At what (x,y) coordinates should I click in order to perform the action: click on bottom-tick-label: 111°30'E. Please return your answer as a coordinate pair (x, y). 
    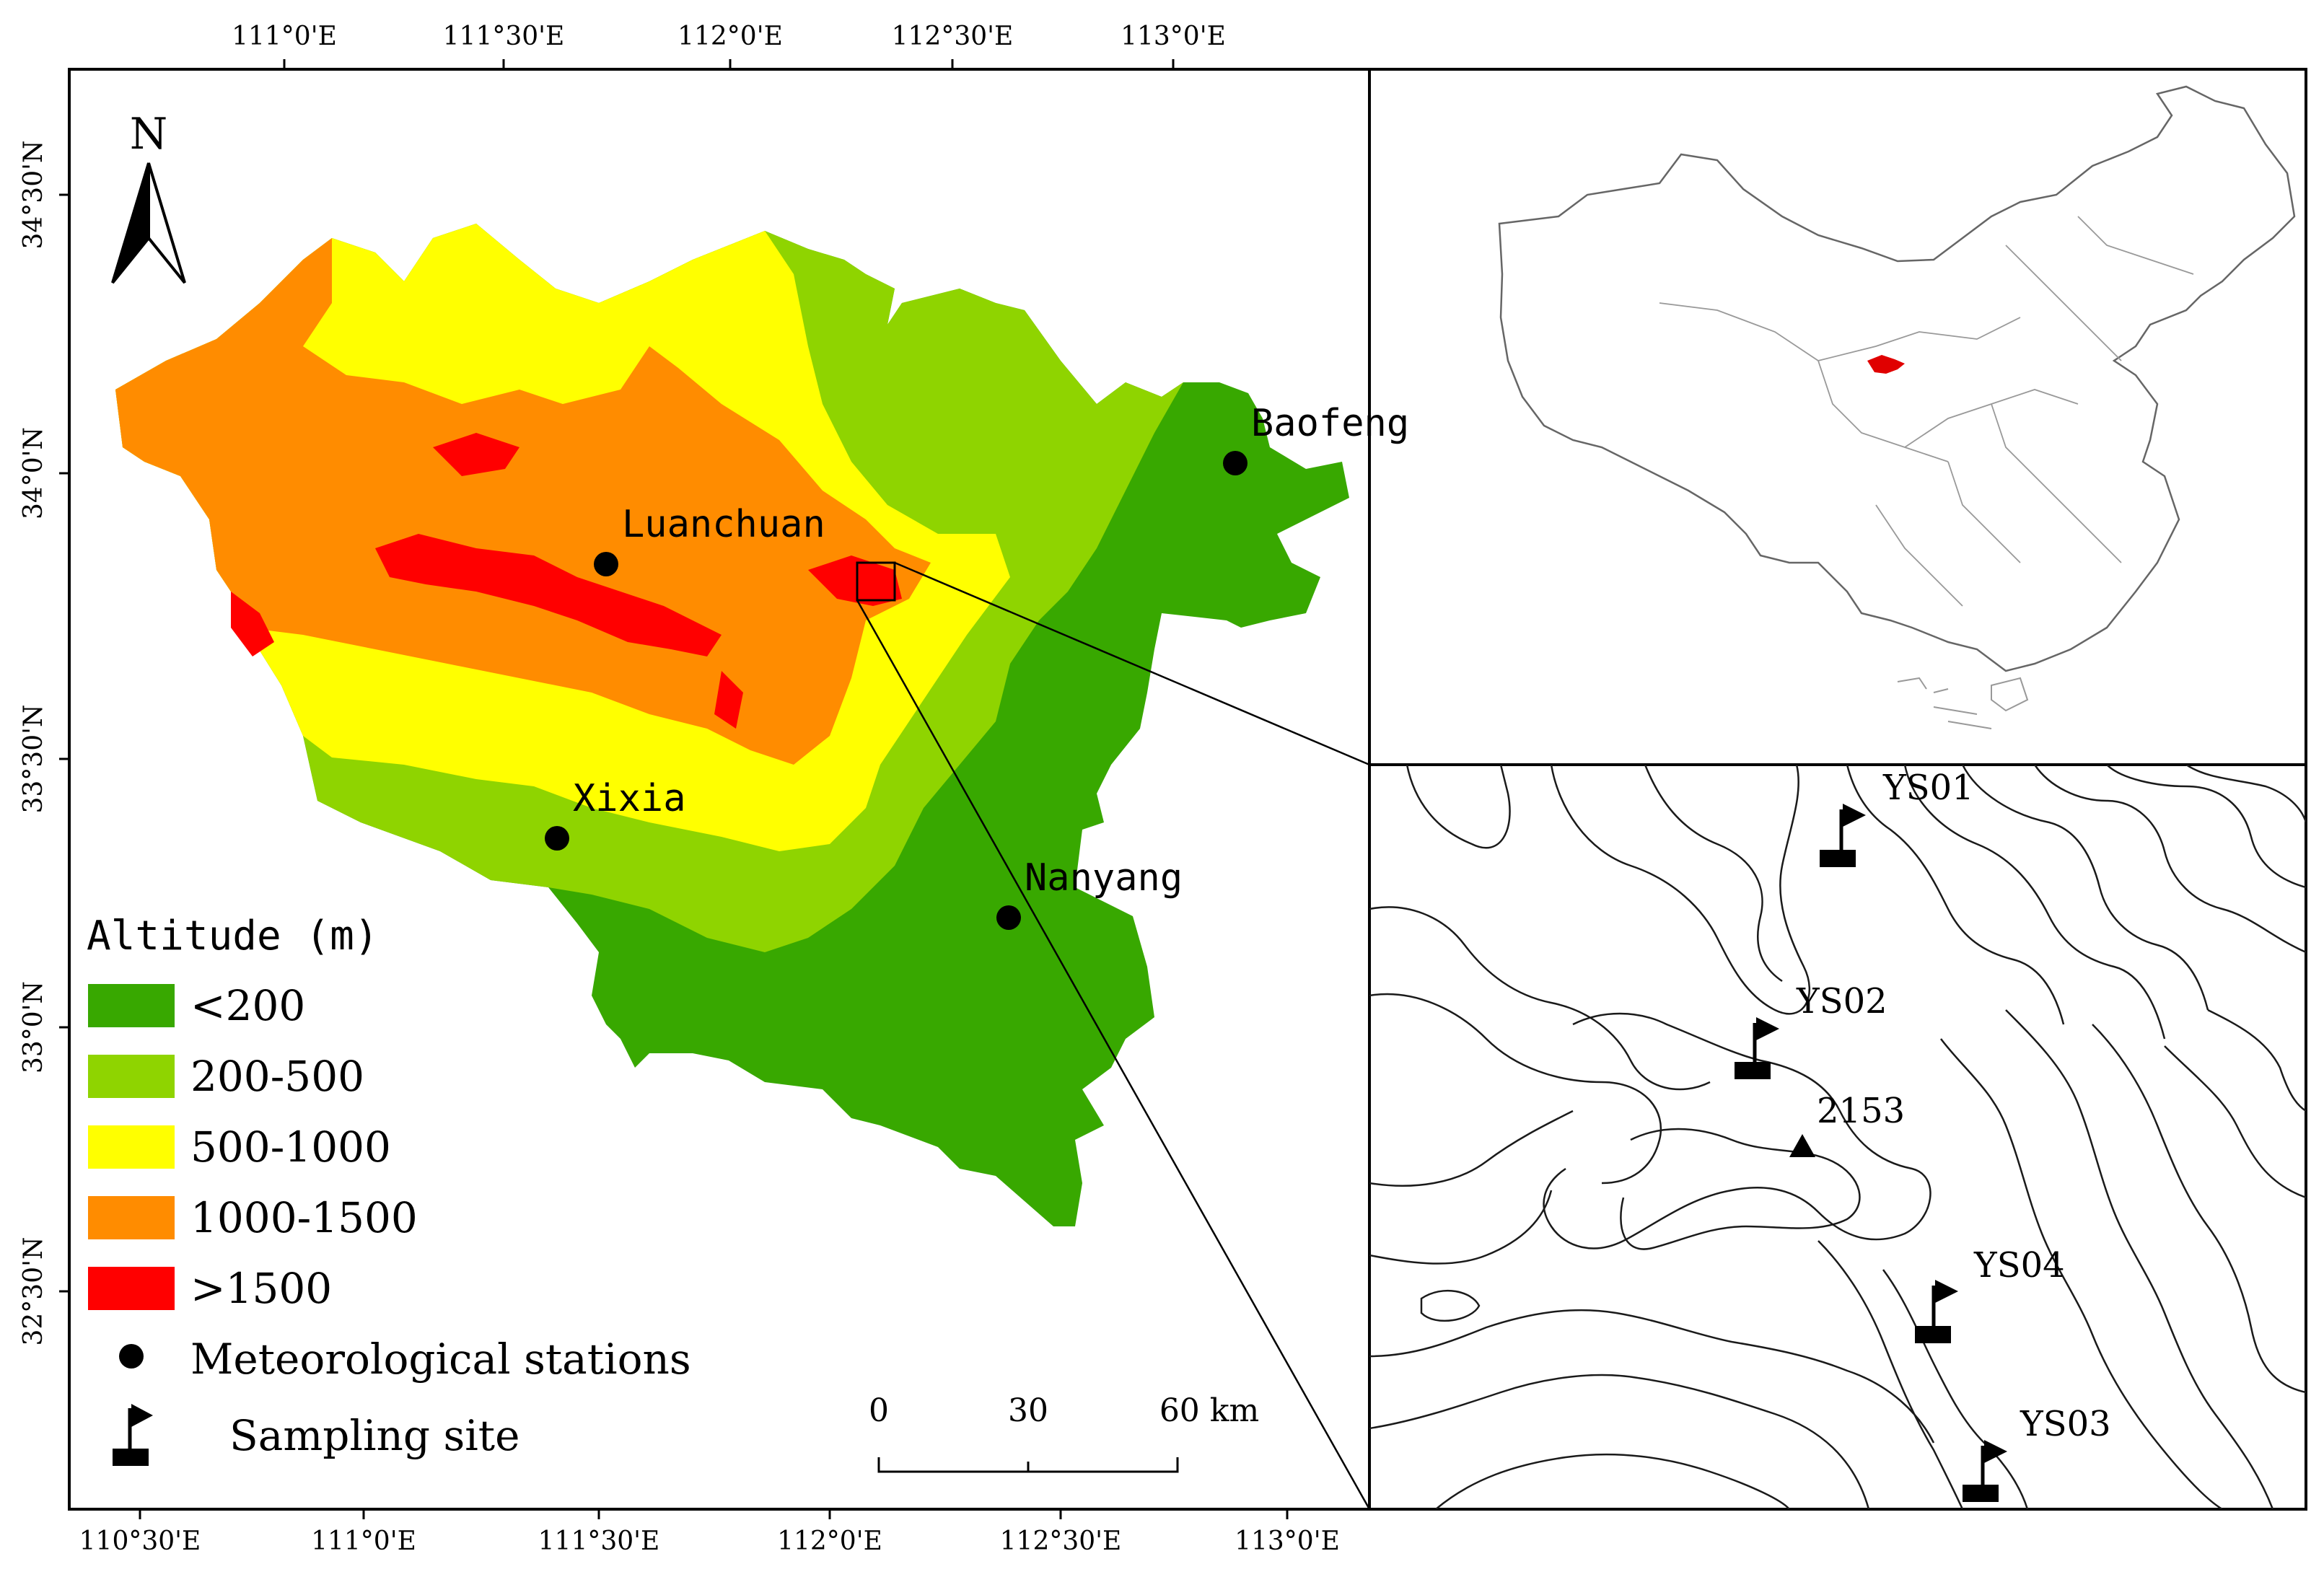
    Looking at the image, I should click on (599, 1542).